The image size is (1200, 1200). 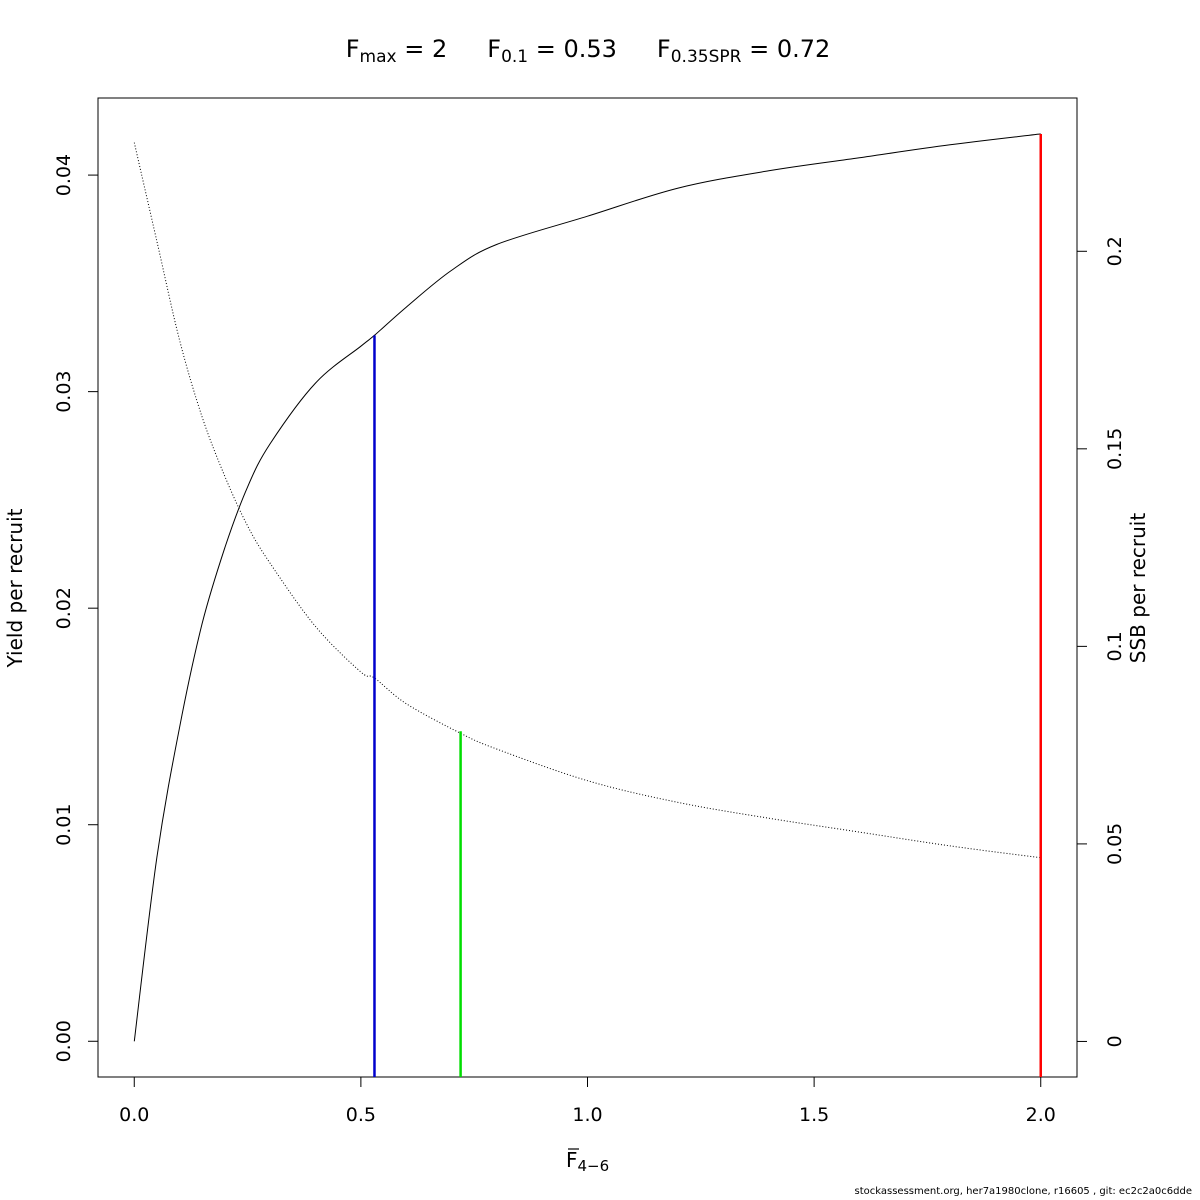 What do you see at coordinates (64, 608) in the screenshot?
I see `y-left-tick-label: 0.02` at bounding box center [64, 608].